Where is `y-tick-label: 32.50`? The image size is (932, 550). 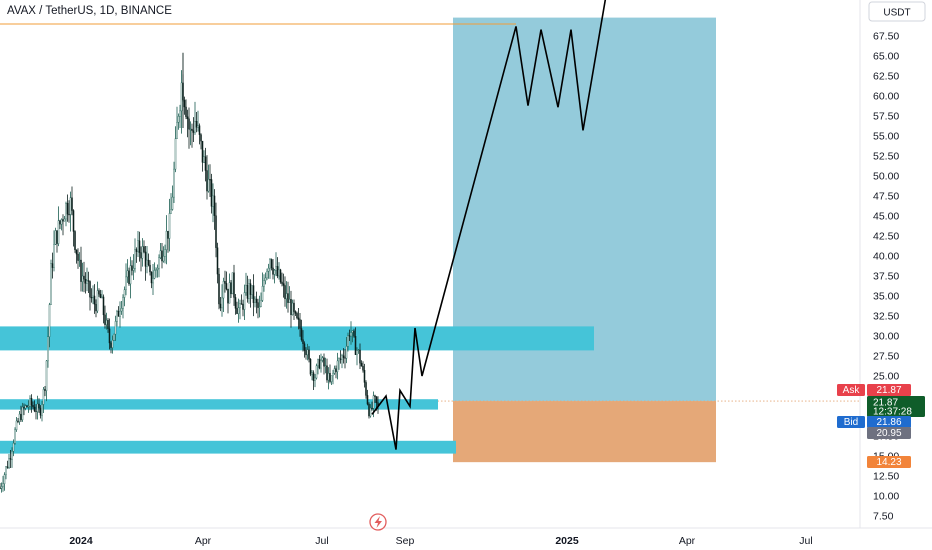 y-tick-label: 32.50 is located at coordinates (886, 317).